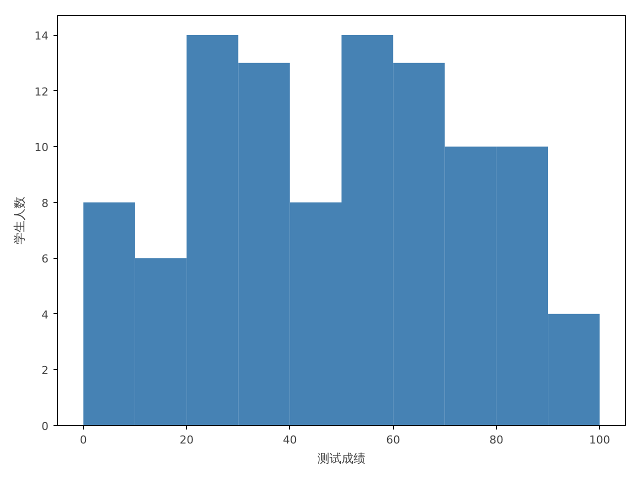 The height and width of the screenshot is (480, 640). Describe the element at coordinates (45, 203) in the screenshot. I see `y-tick-label: 8` at that location.